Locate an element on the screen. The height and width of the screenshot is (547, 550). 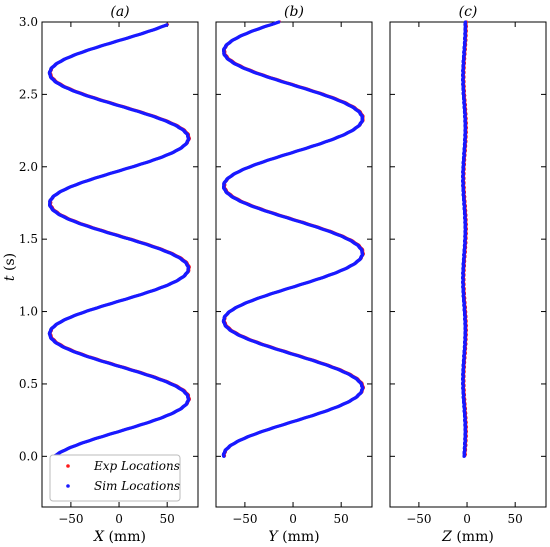
y-tick-label: 1.0 is located at coordinates (28, 312).